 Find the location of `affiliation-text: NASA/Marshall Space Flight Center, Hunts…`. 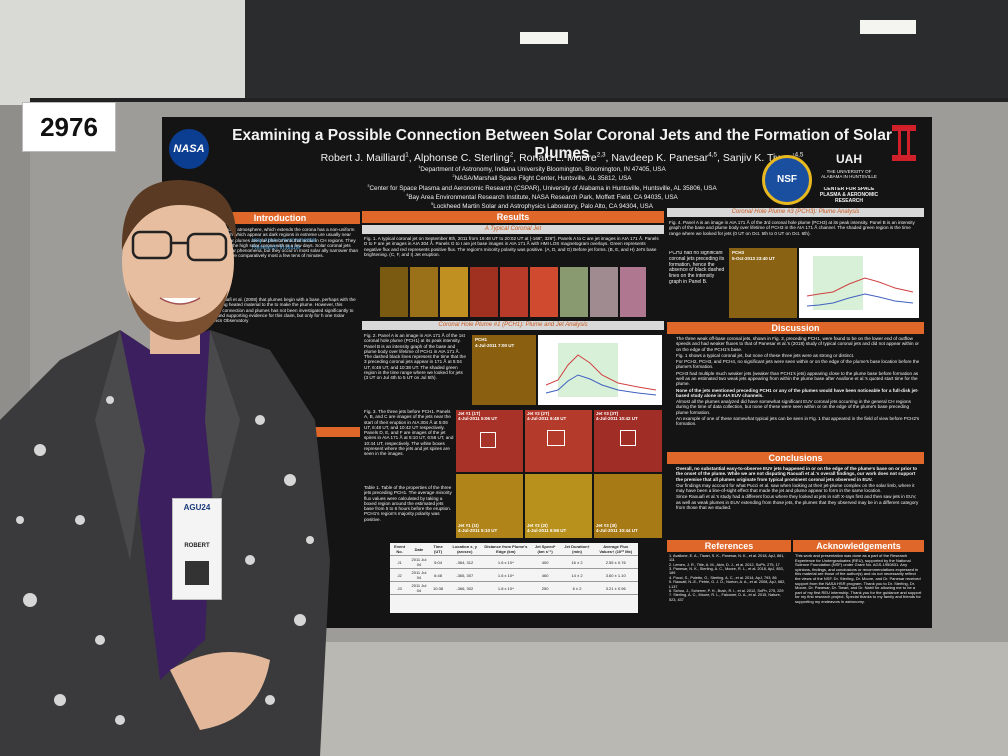

affiliation-text: NASA/Marshall Space Flight Center, Hunts… is located at coordinates (543, 179).